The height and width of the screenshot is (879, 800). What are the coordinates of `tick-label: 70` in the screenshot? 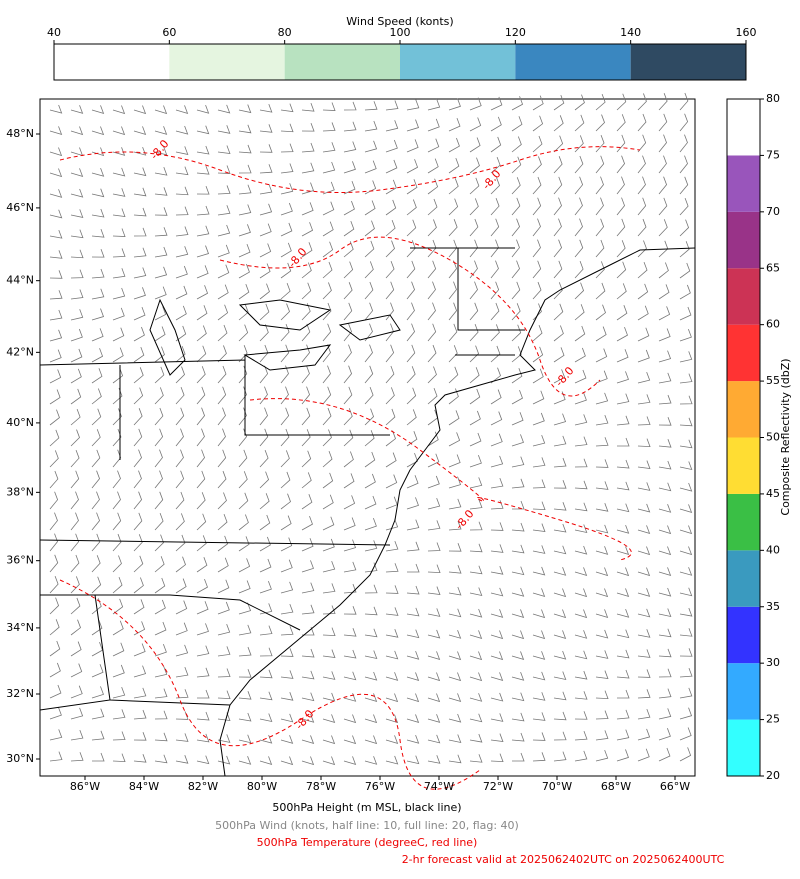 It's located at (773, 211).